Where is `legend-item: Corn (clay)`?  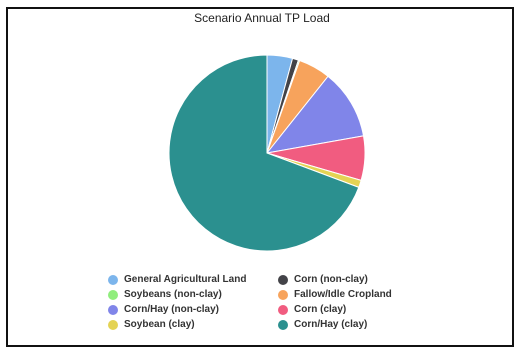 legend-item: Corn (clay) is located at coordinates (312, 309).